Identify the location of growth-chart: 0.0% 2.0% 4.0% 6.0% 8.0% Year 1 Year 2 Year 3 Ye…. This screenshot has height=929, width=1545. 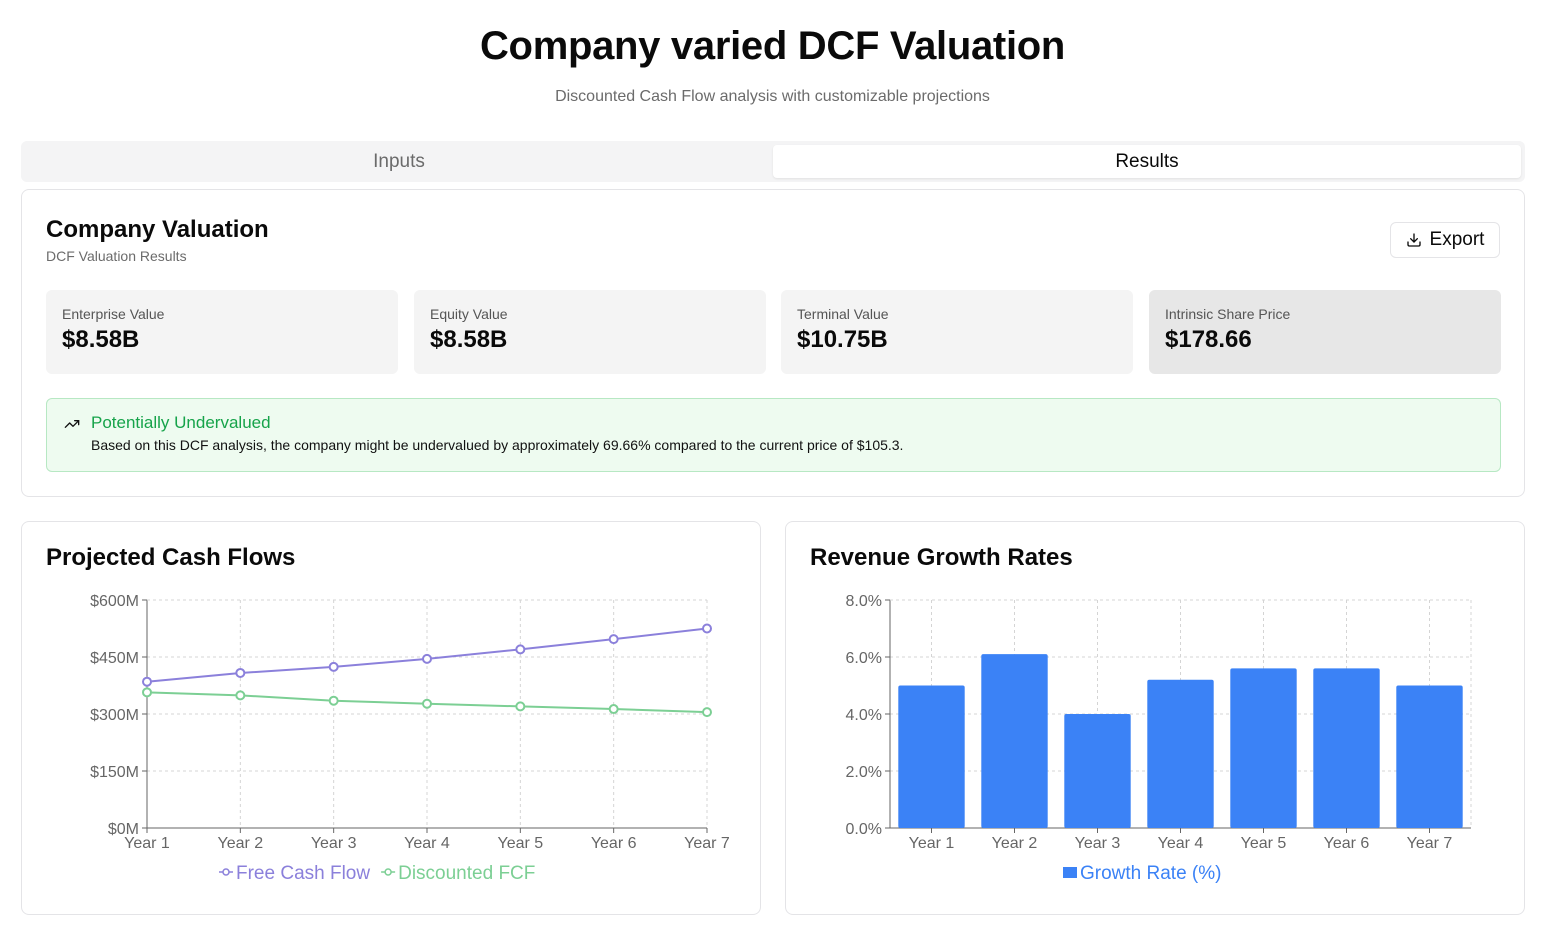
(1159, 738).